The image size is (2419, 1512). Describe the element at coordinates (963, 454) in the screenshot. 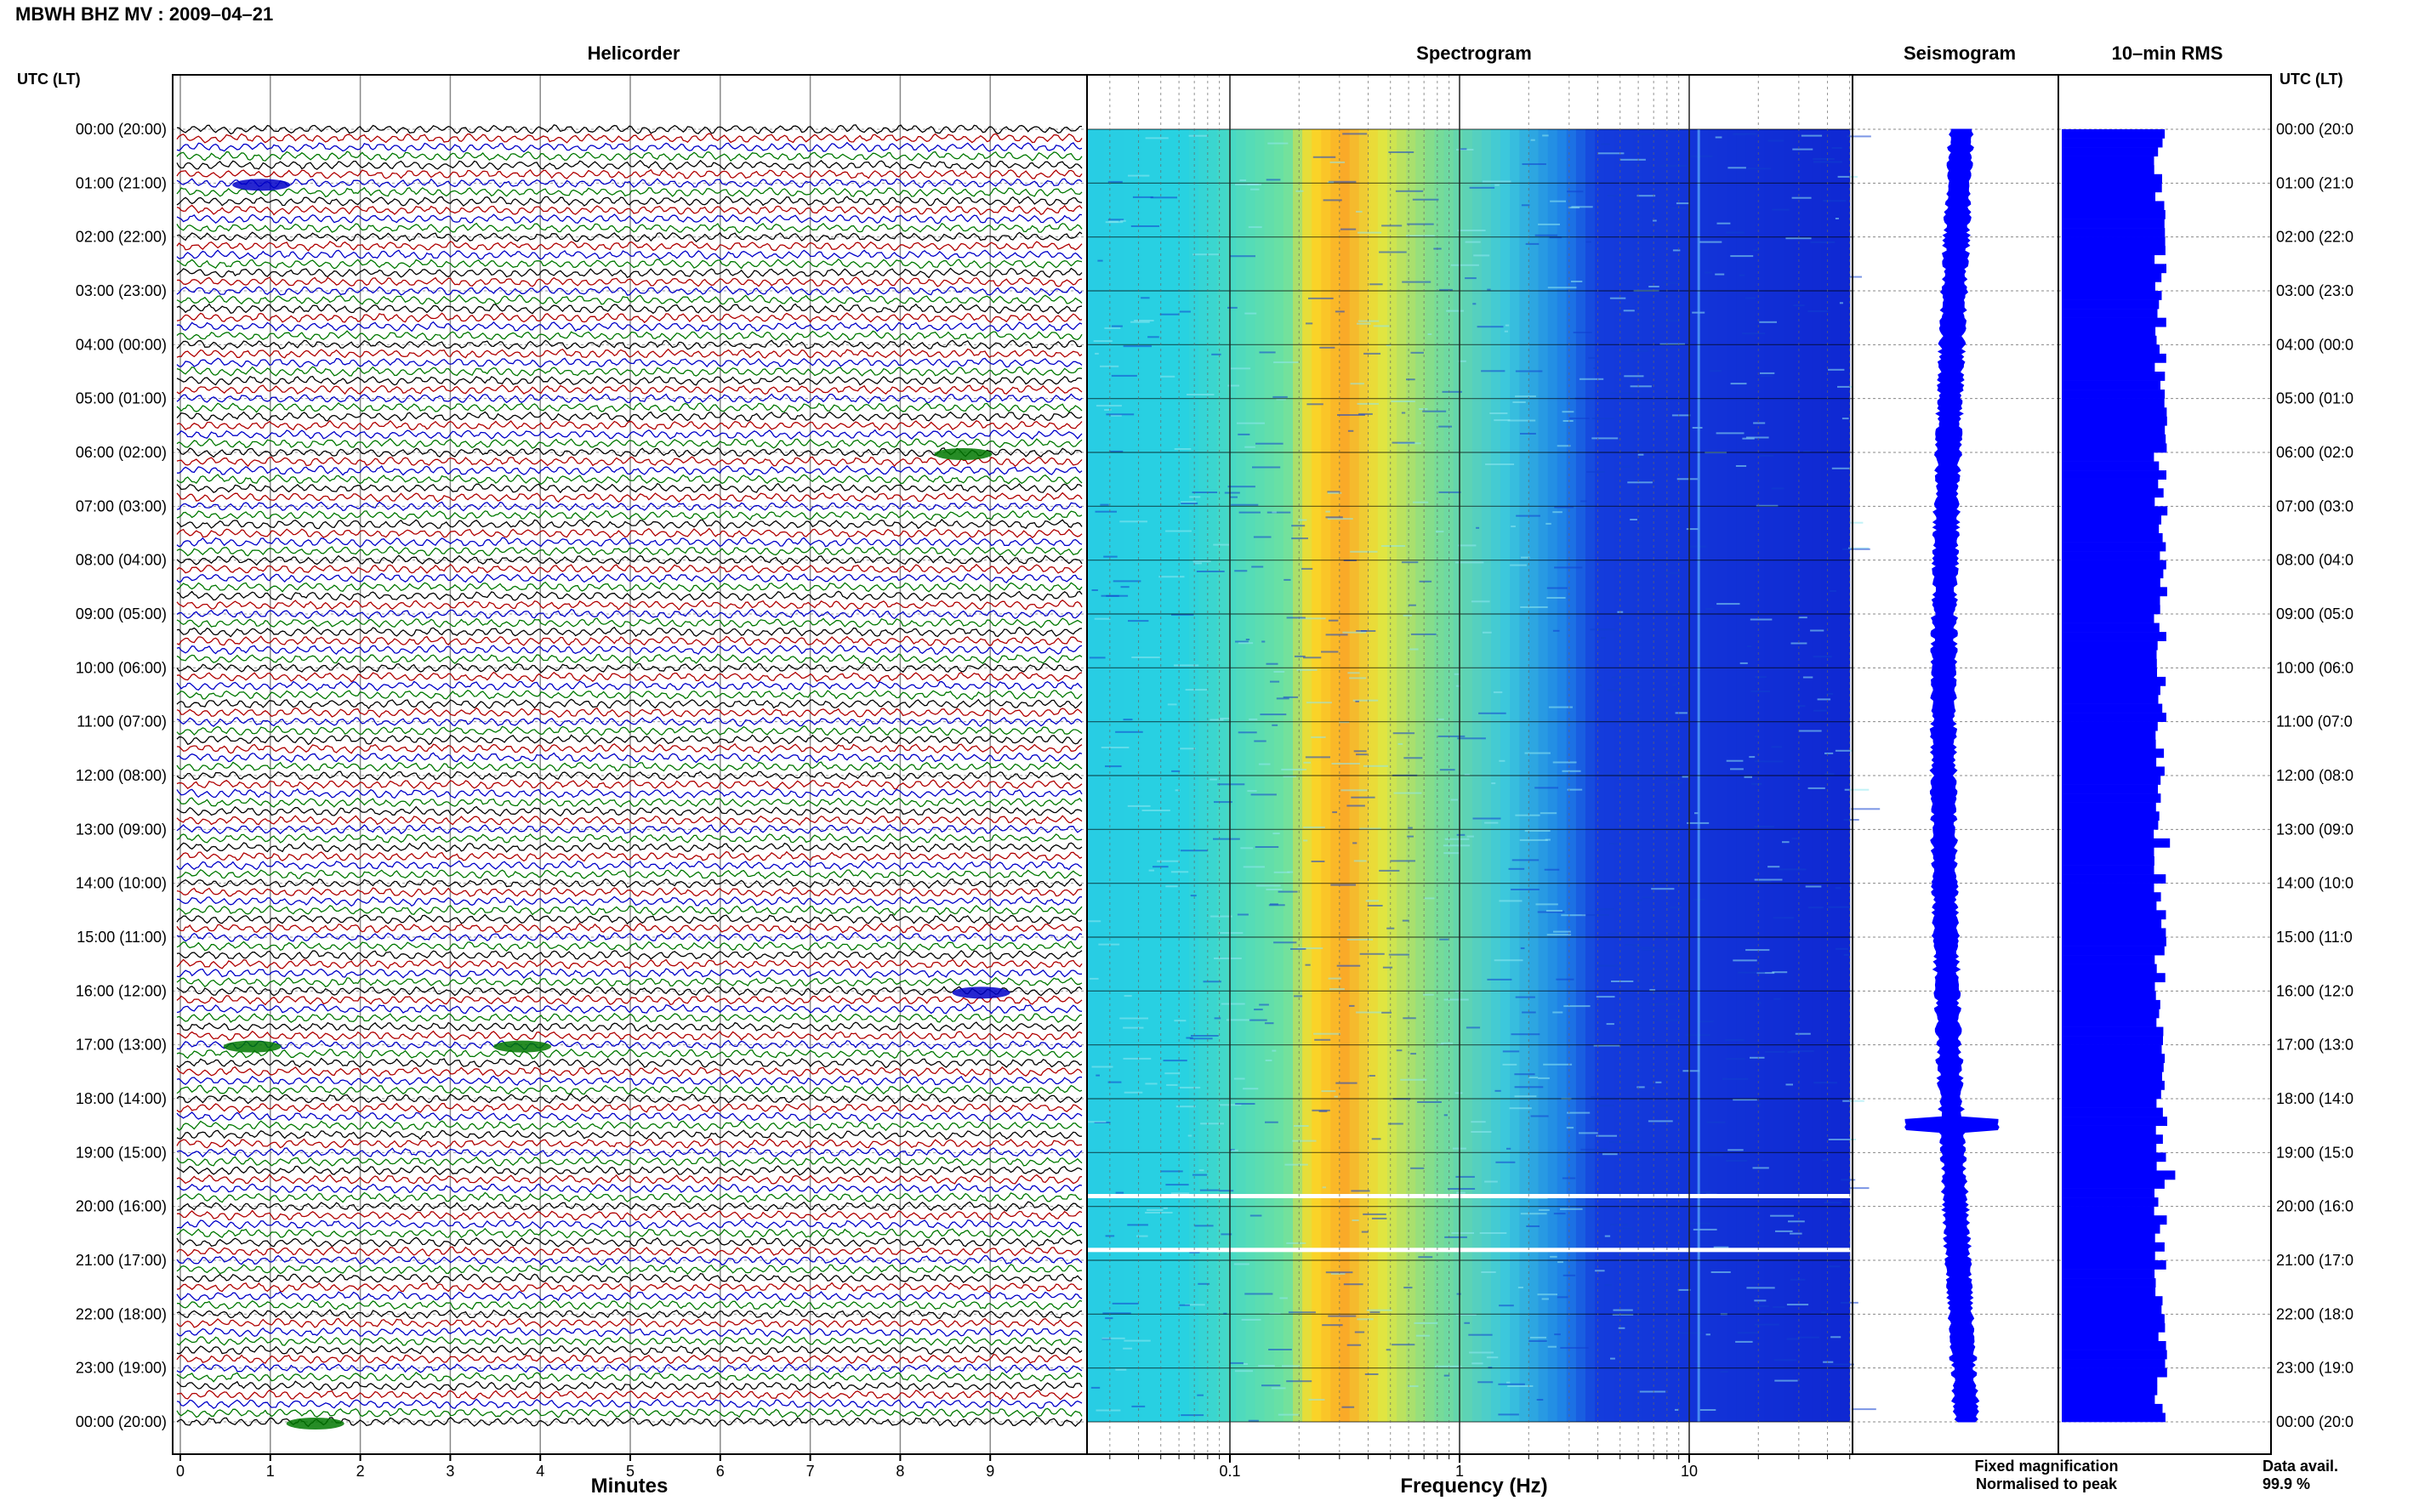

I see `helicorder-event` at that location.